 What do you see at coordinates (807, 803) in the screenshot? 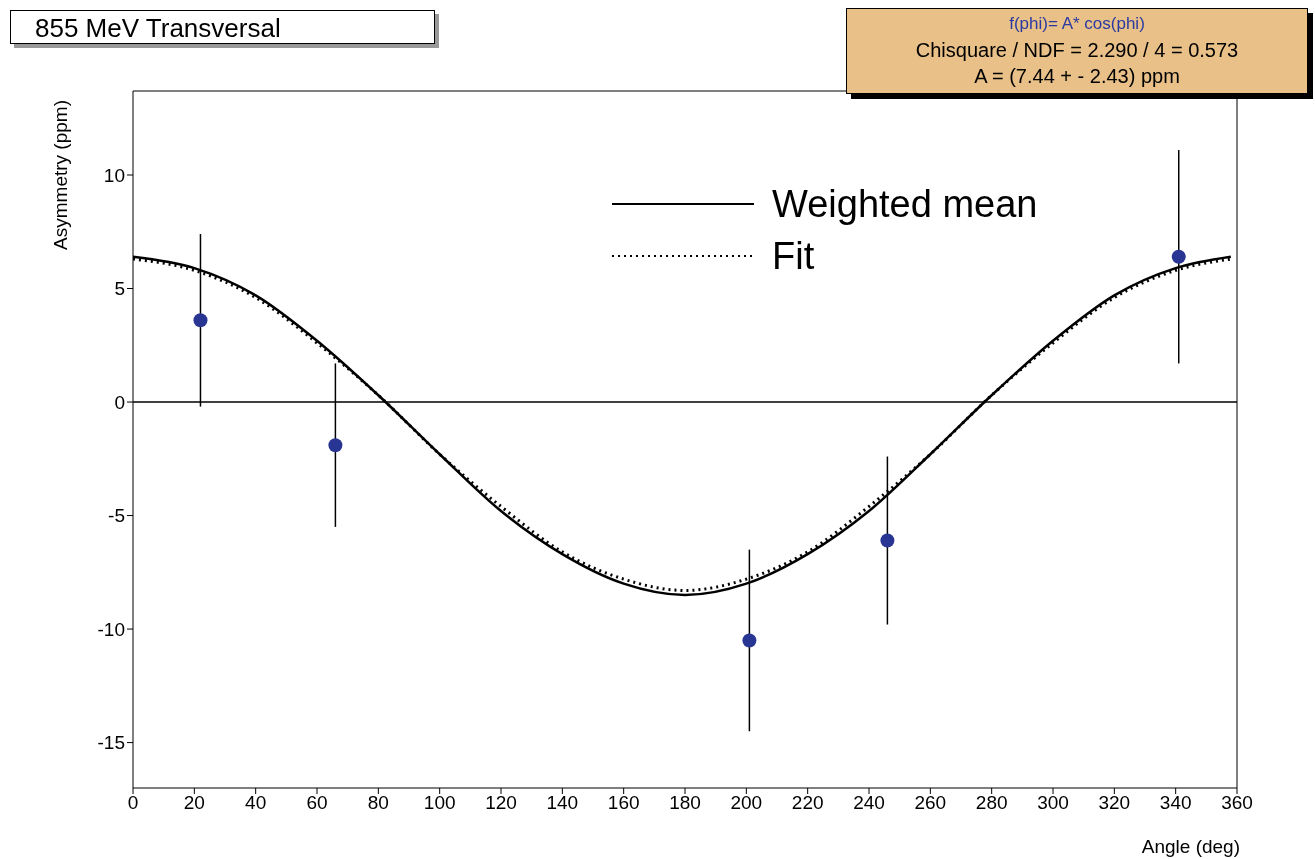
I see `x-tick-label: 220` at bounding box center [807, 803].